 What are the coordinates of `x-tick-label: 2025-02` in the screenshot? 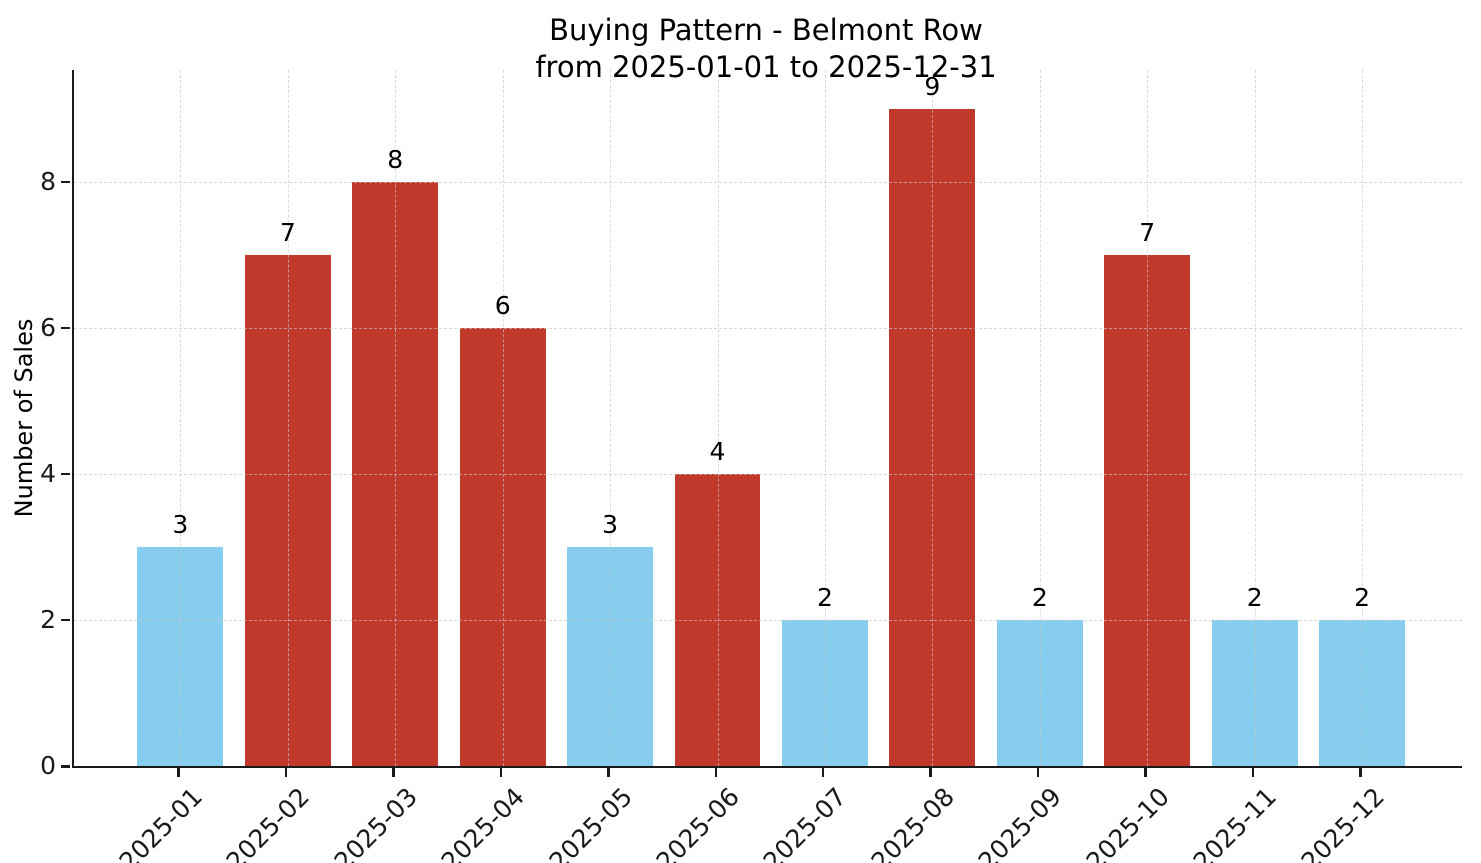 It's located at (268, 822).